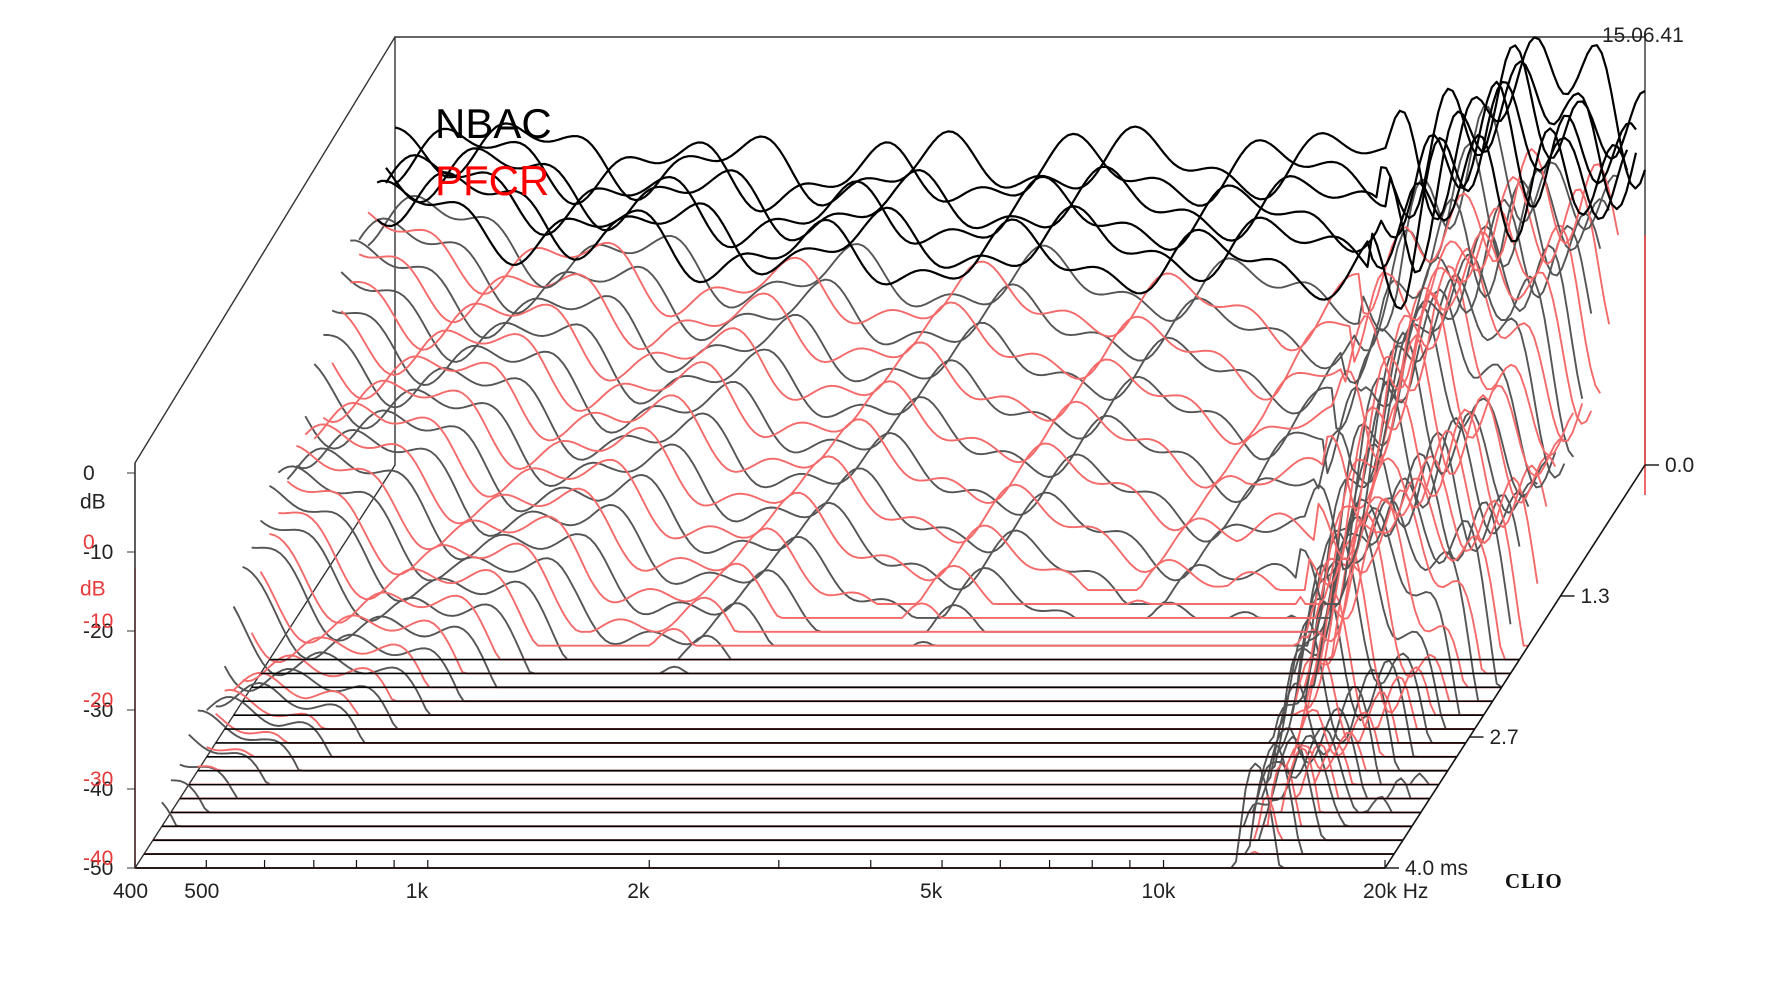 Image resolution: width=1772 pixels, height=1001 pixels. I want to click on db-tick-label: 0, so click(89, 473).